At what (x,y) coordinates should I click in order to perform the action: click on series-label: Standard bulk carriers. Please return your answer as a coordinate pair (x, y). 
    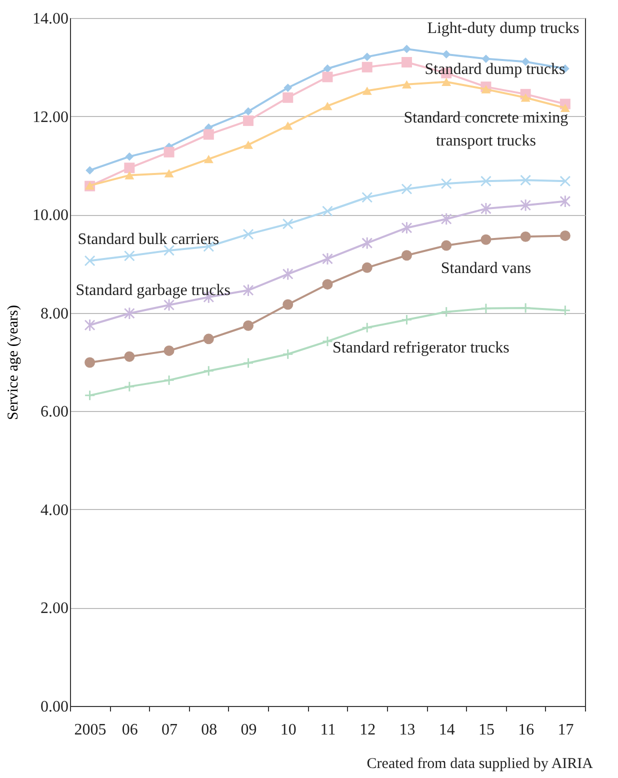
    Looking at the image, I should click on (149, 239).